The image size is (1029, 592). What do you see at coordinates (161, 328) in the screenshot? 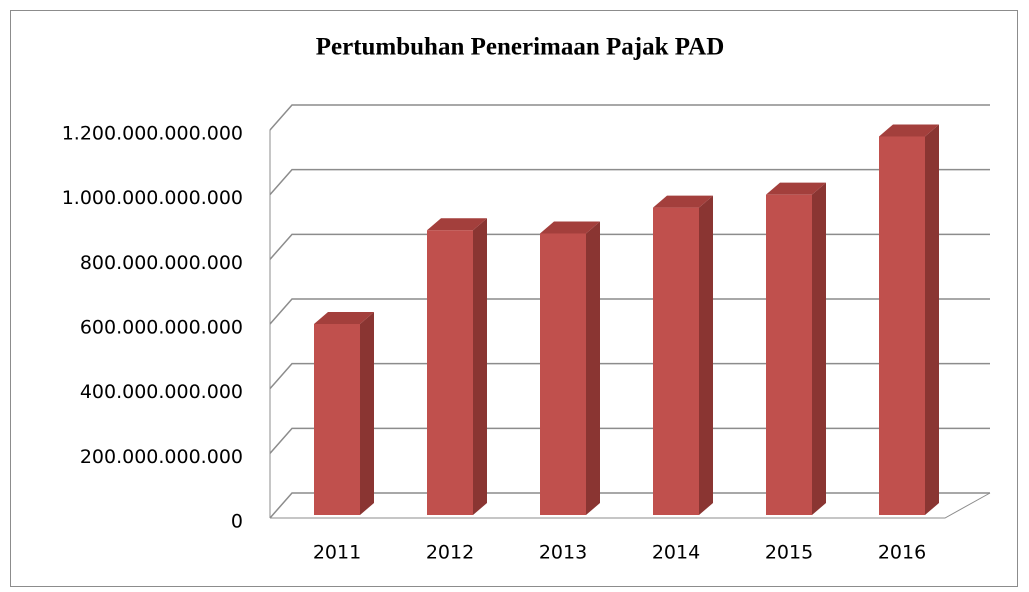
I see `y-tick-label: 600.000.000.000` at bounding box center [161, 328].